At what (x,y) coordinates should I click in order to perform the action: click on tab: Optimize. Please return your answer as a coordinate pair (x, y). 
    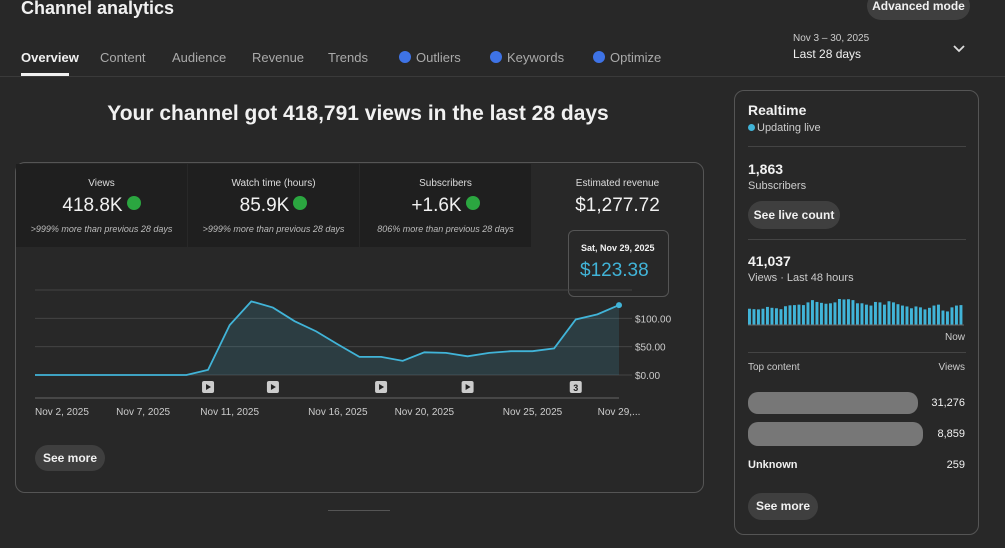
    Looking at the image, I should click on (627, 57).